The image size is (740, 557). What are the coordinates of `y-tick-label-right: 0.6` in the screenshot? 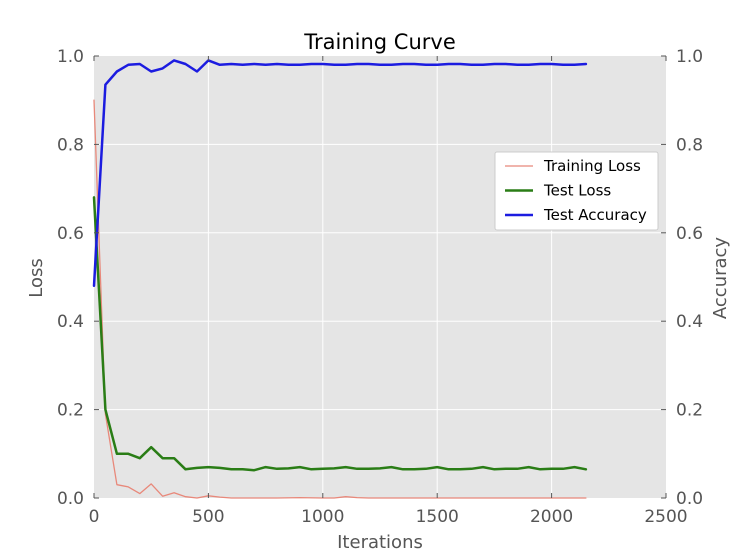 It's located at (689, 234).